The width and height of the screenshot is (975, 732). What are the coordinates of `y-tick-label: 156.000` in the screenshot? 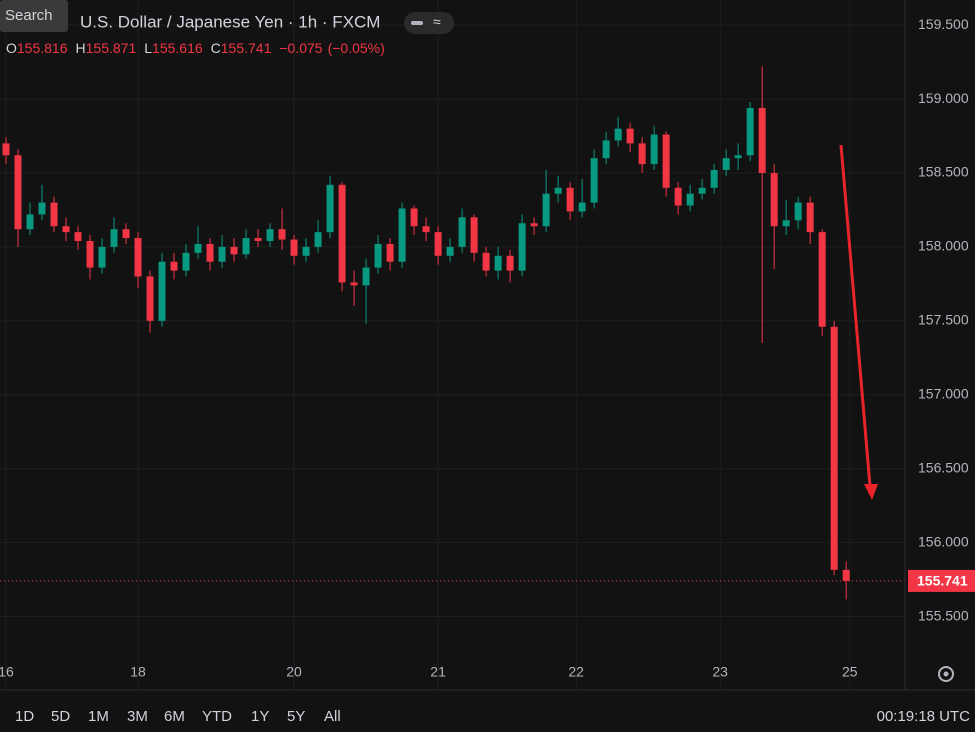 It's located at (943, 541).